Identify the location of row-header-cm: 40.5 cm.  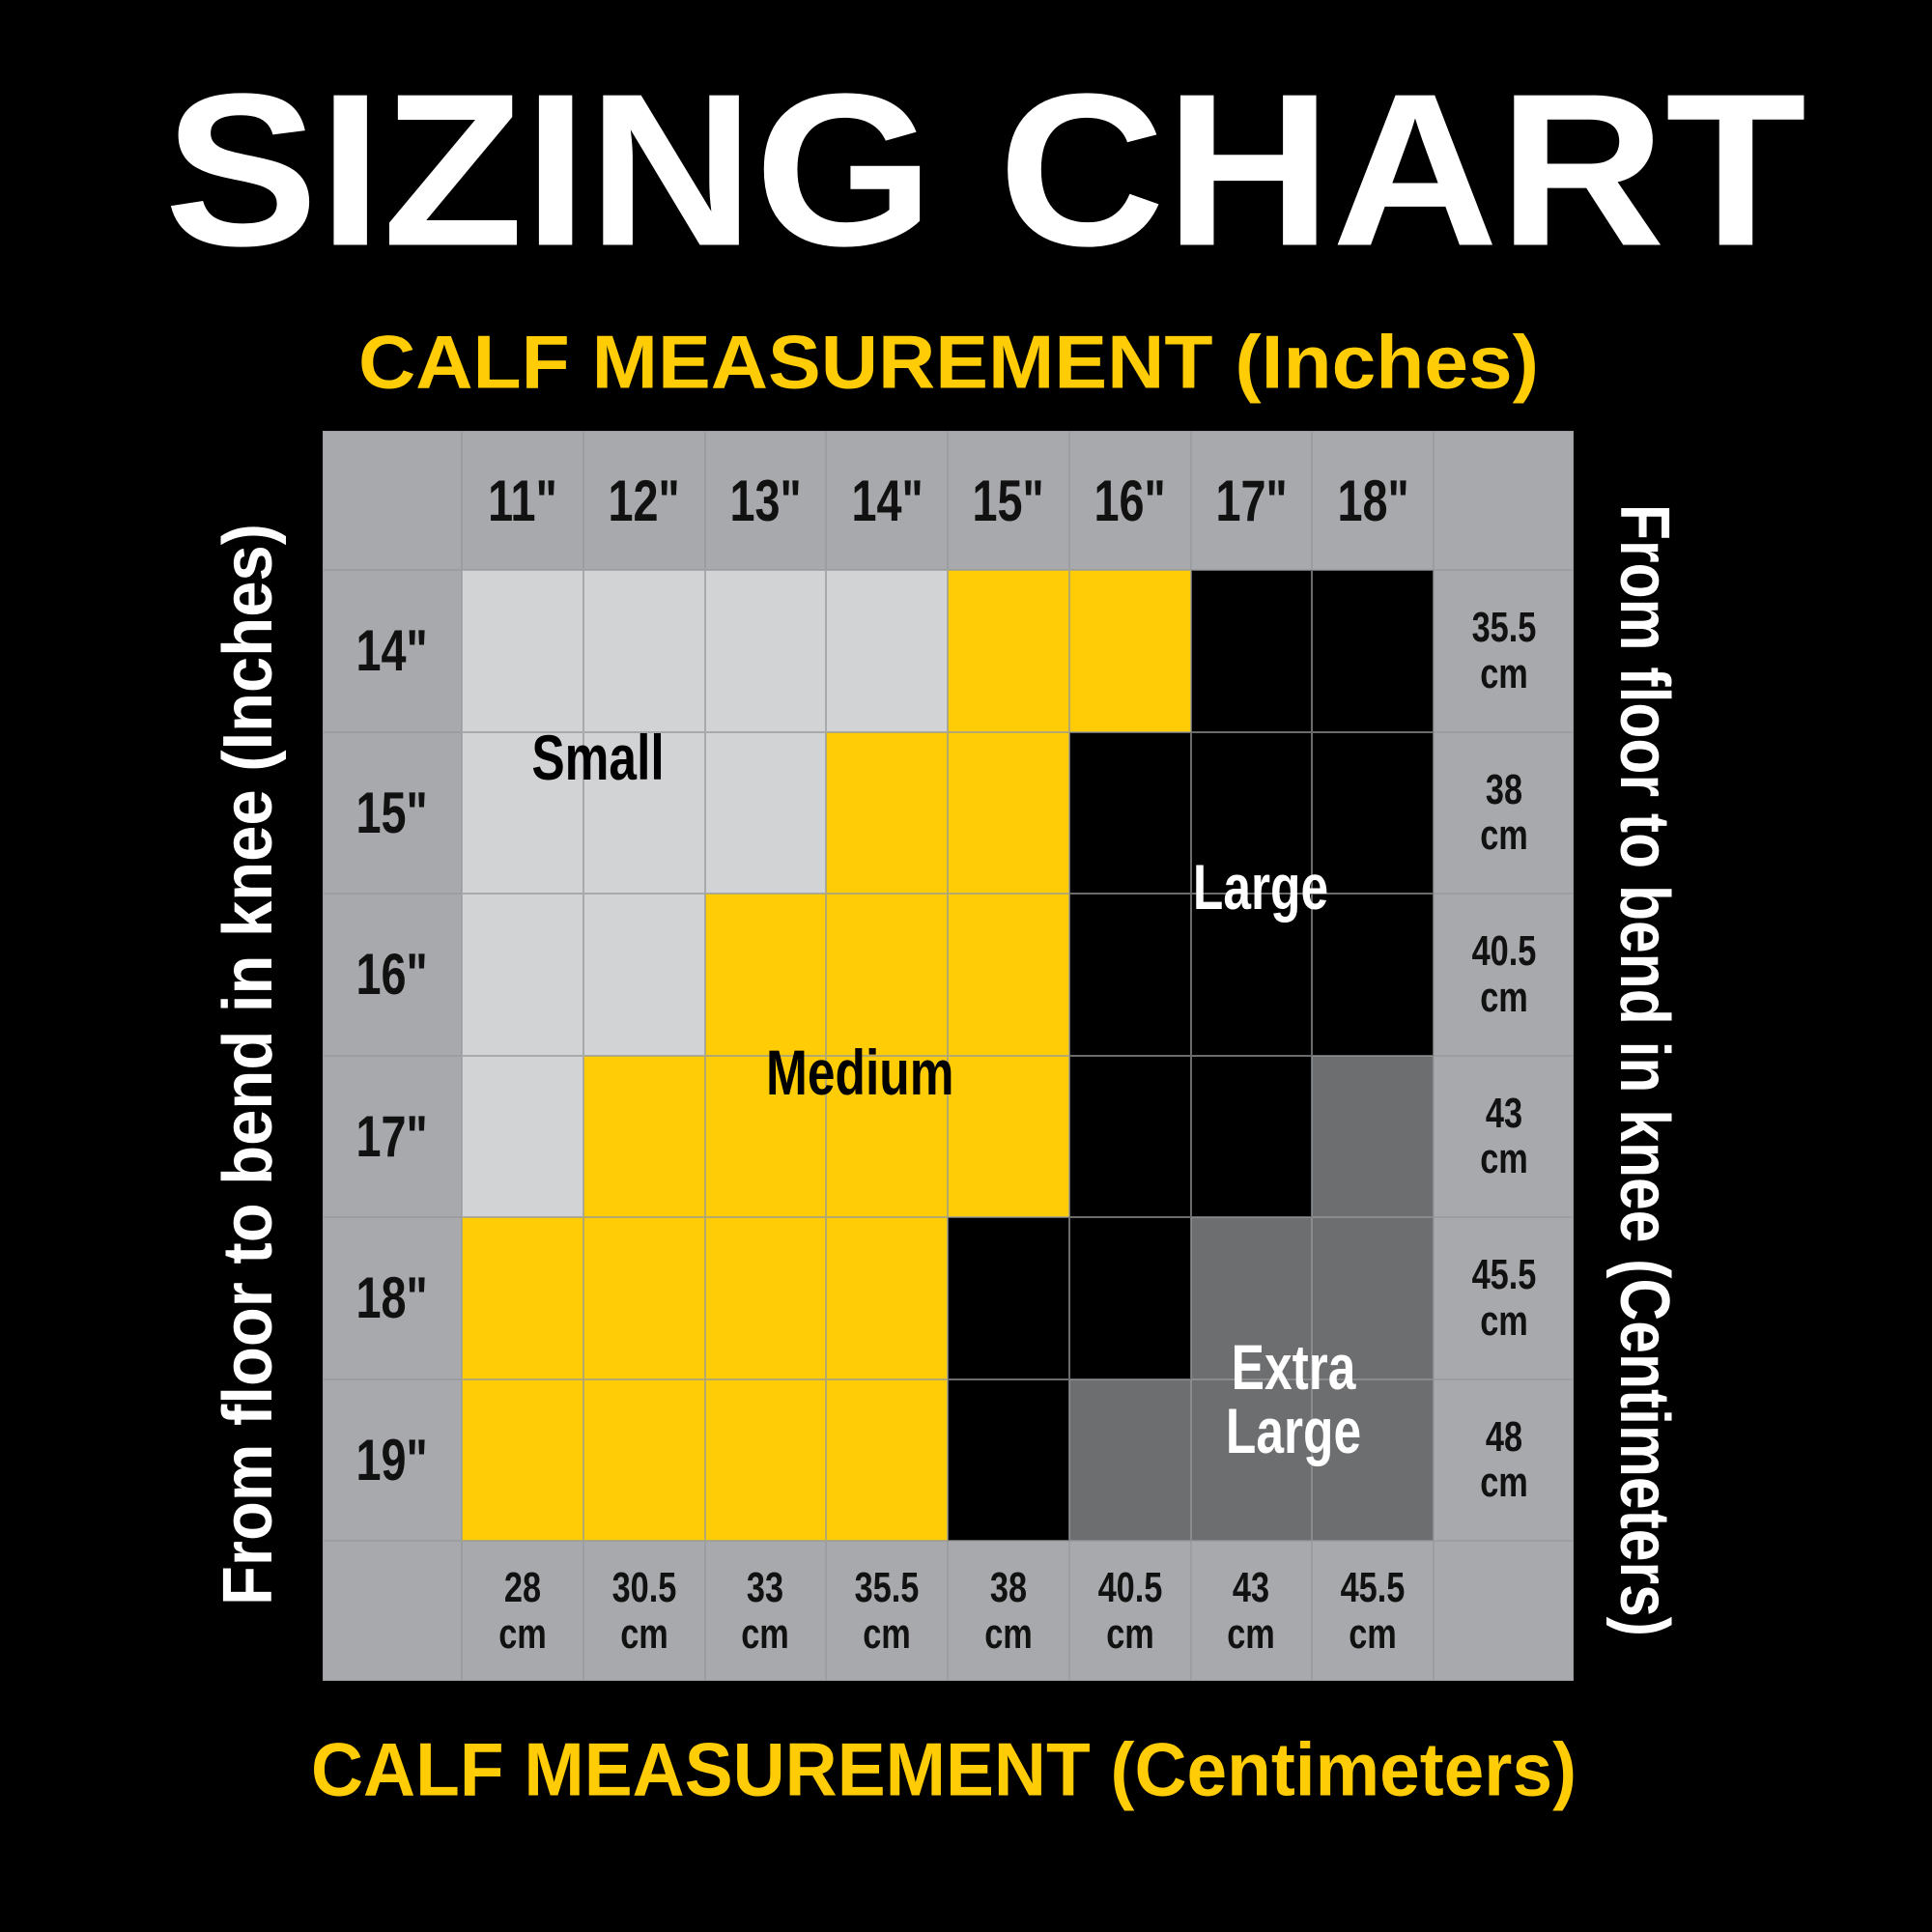
(1504, 975).